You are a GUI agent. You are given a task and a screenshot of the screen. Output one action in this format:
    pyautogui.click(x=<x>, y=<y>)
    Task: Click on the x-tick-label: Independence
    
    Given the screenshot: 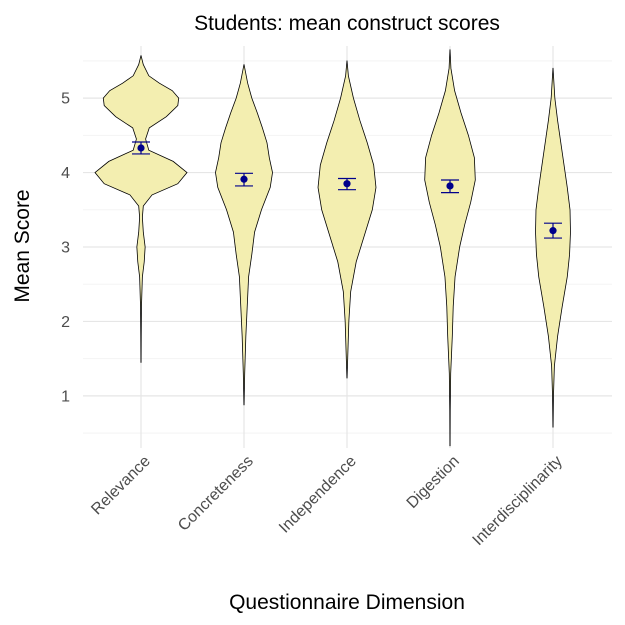 What is the action you would take?
    pyautogui.click(x=318, y=495)
    